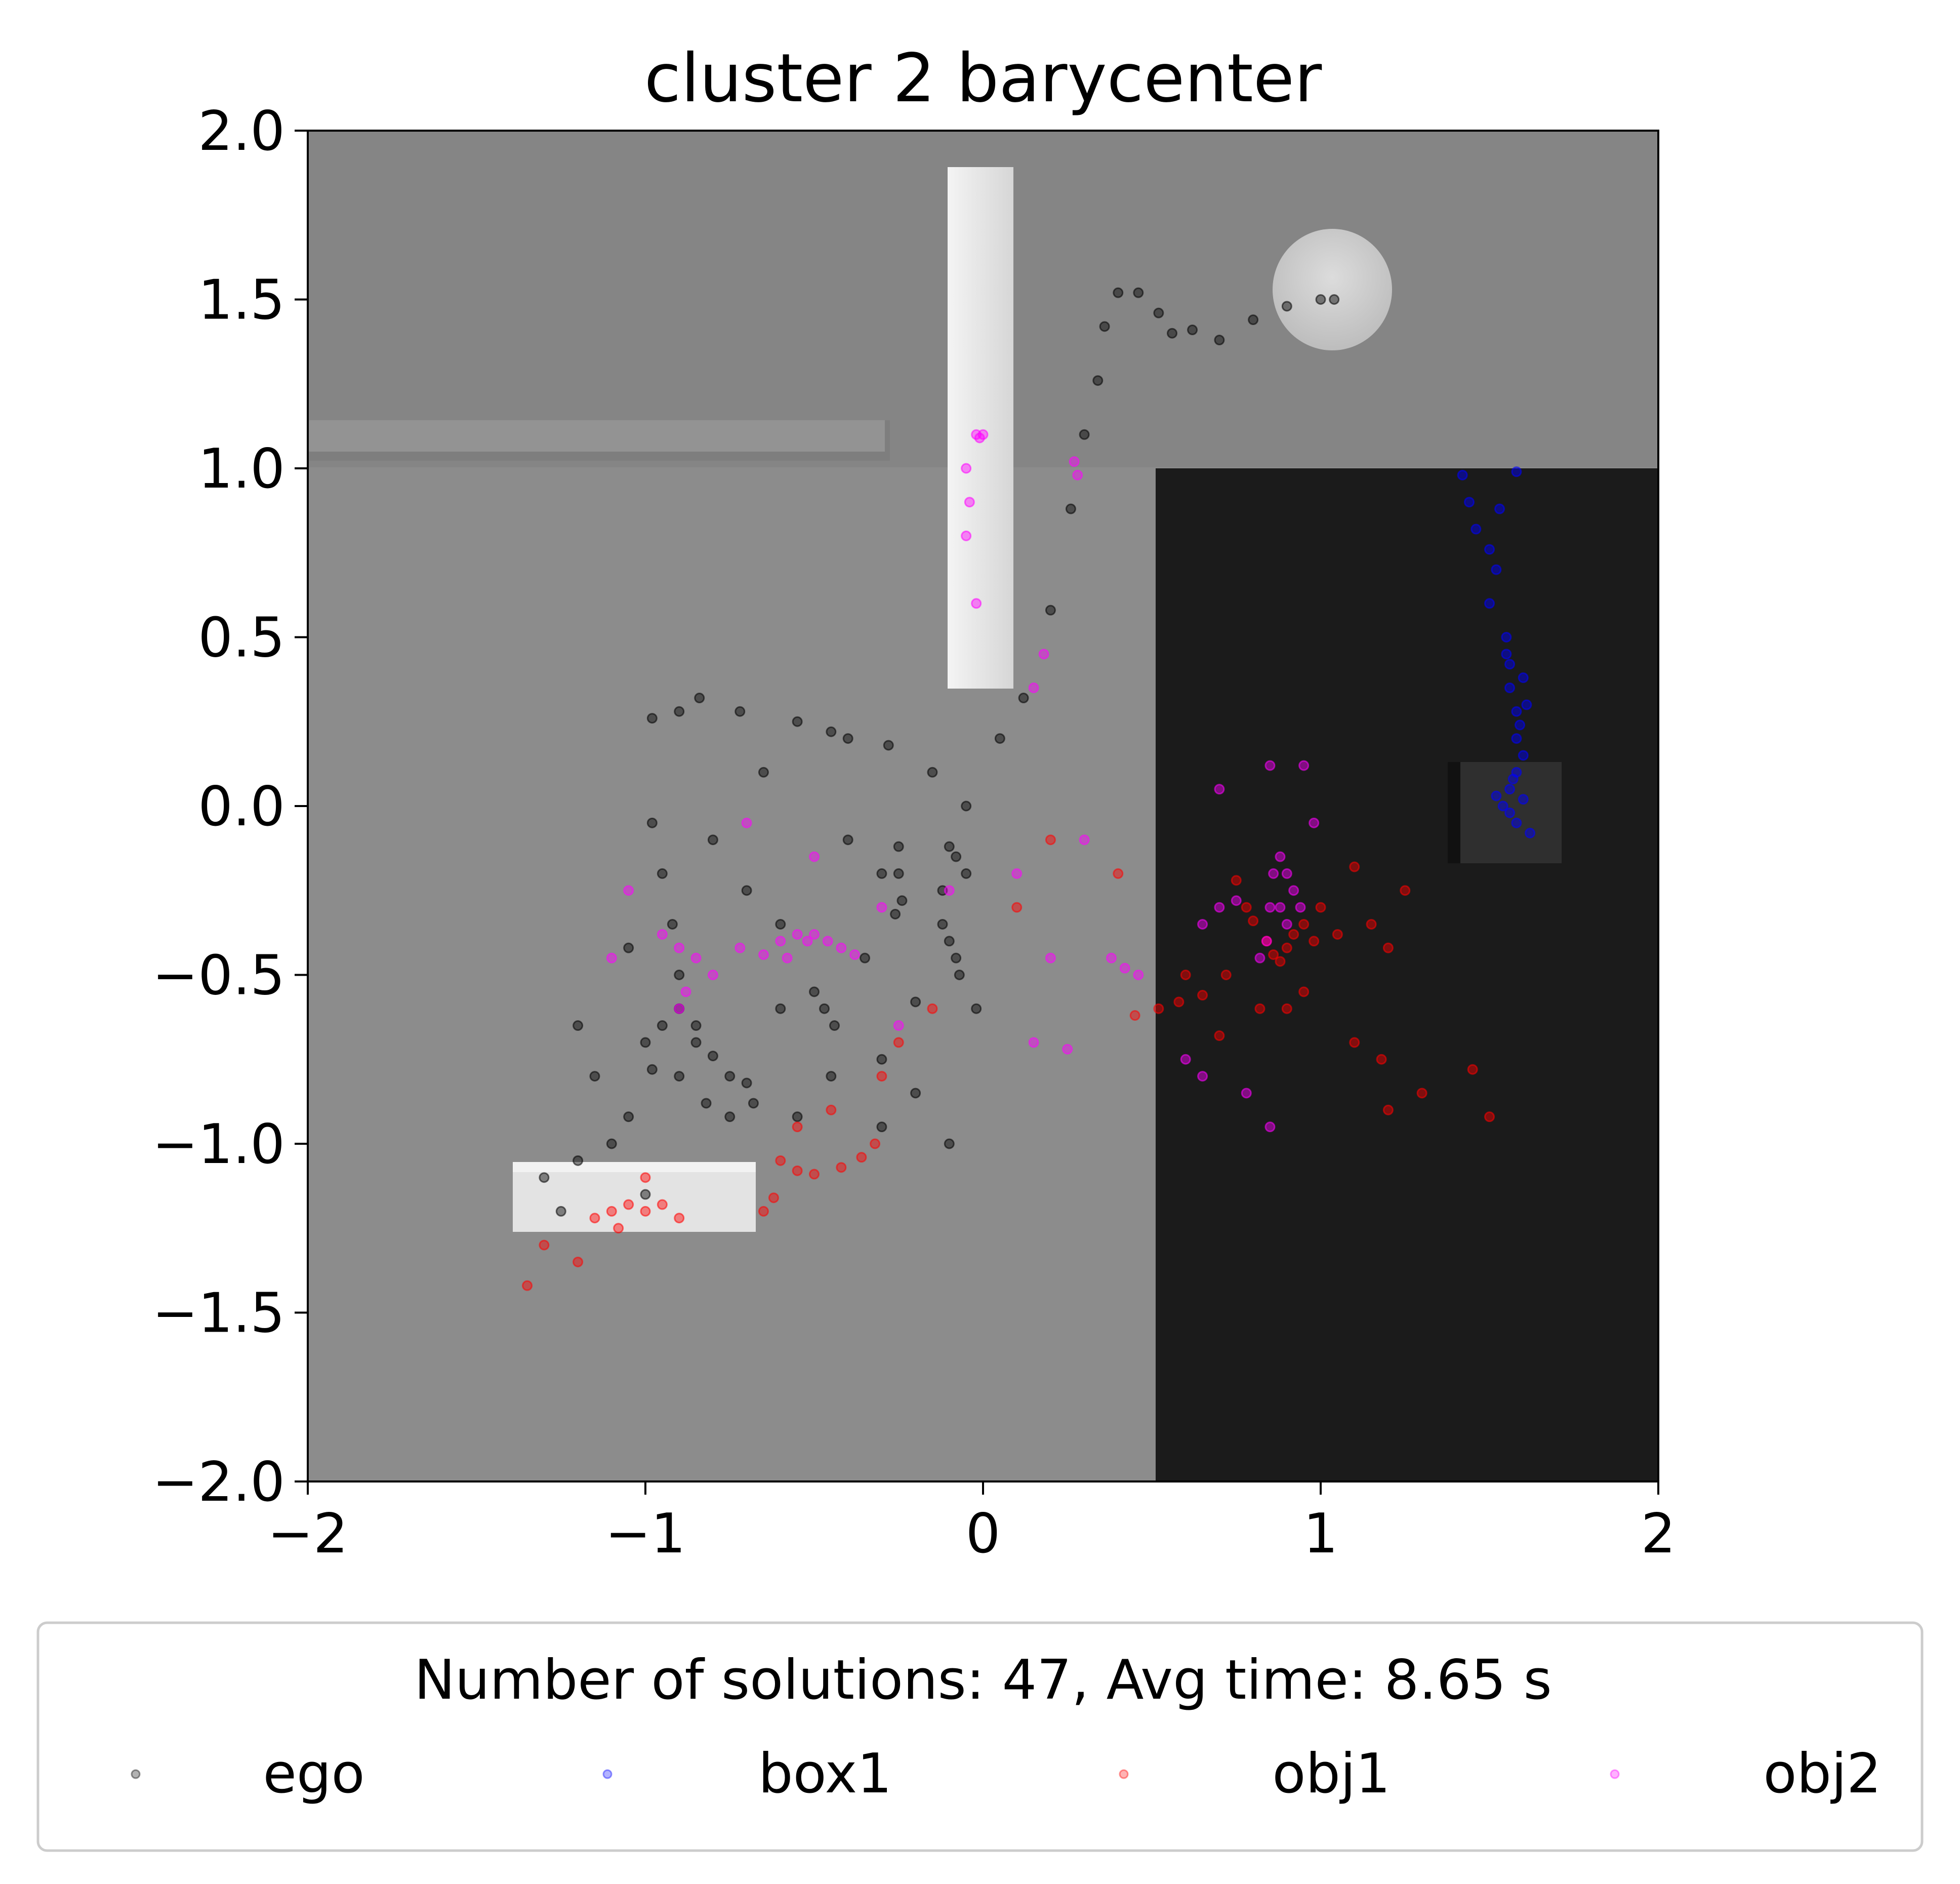  I want to click on y-tick-label: −1.5, so click(219, 1313).